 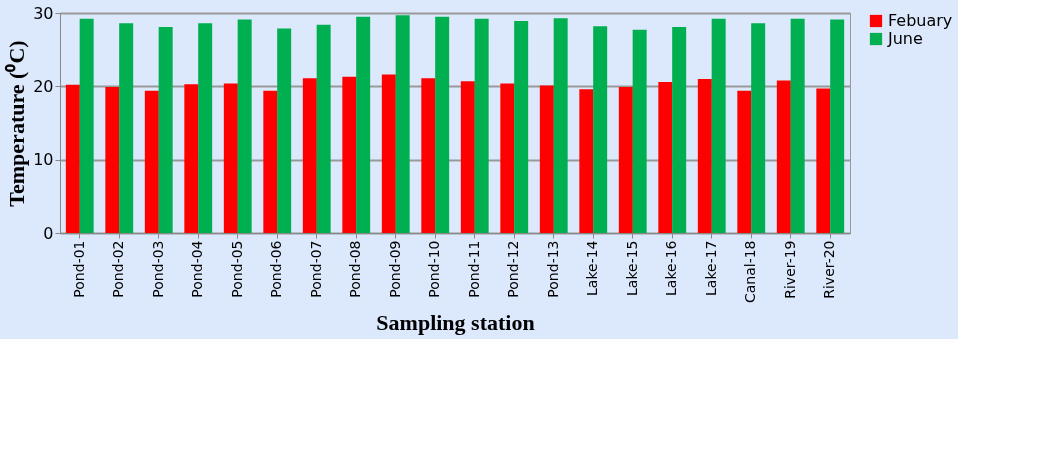 I want to click on x-tick-label: Pond-08, so click(x=355, y=269).